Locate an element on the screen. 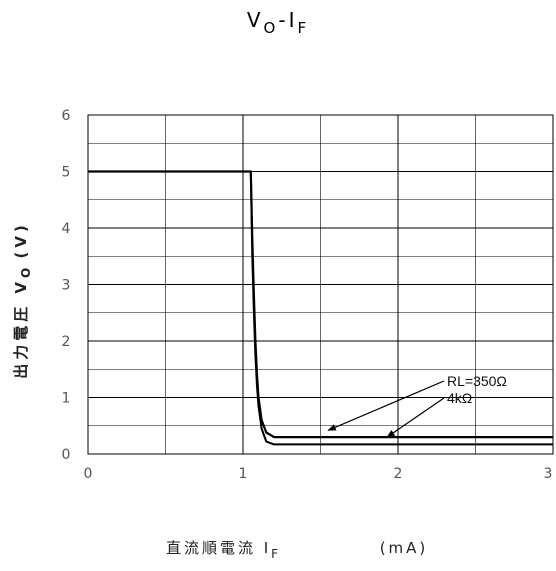 The image size is (556, 571). chart-title-main: V is located at coordinates (255, 20).